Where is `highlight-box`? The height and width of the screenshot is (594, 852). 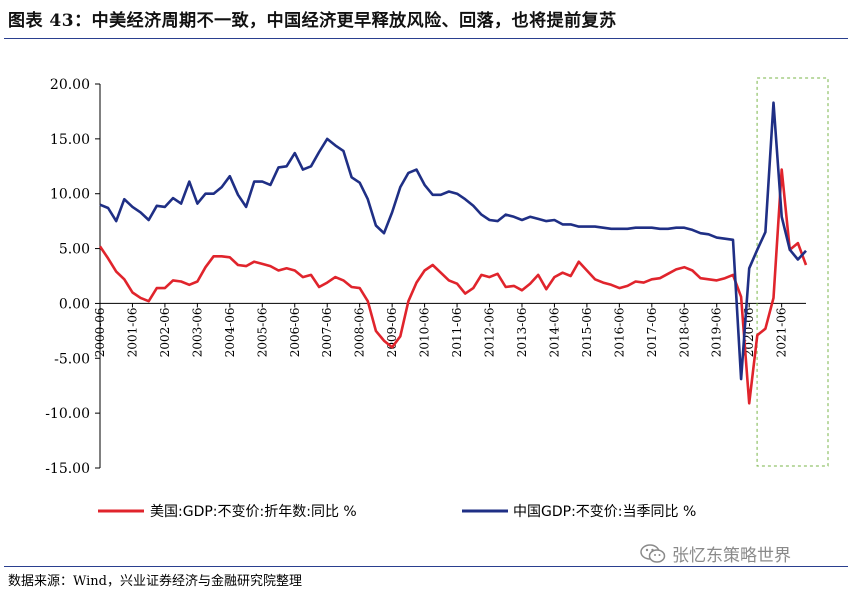
highlight-box is located at coordinates (792, 272).